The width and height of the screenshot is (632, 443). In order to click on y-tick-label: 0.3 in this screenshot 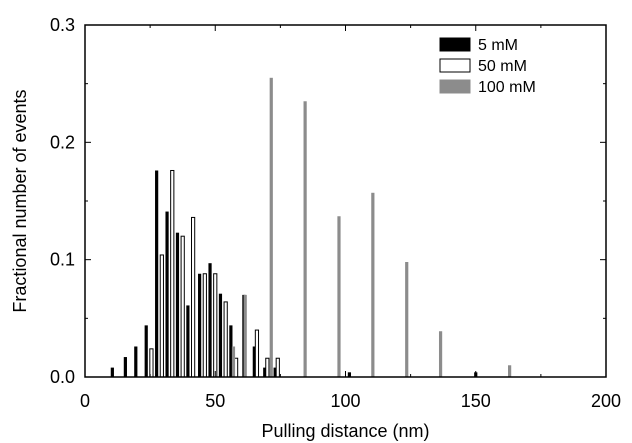, I will do `click(62, 25)`.